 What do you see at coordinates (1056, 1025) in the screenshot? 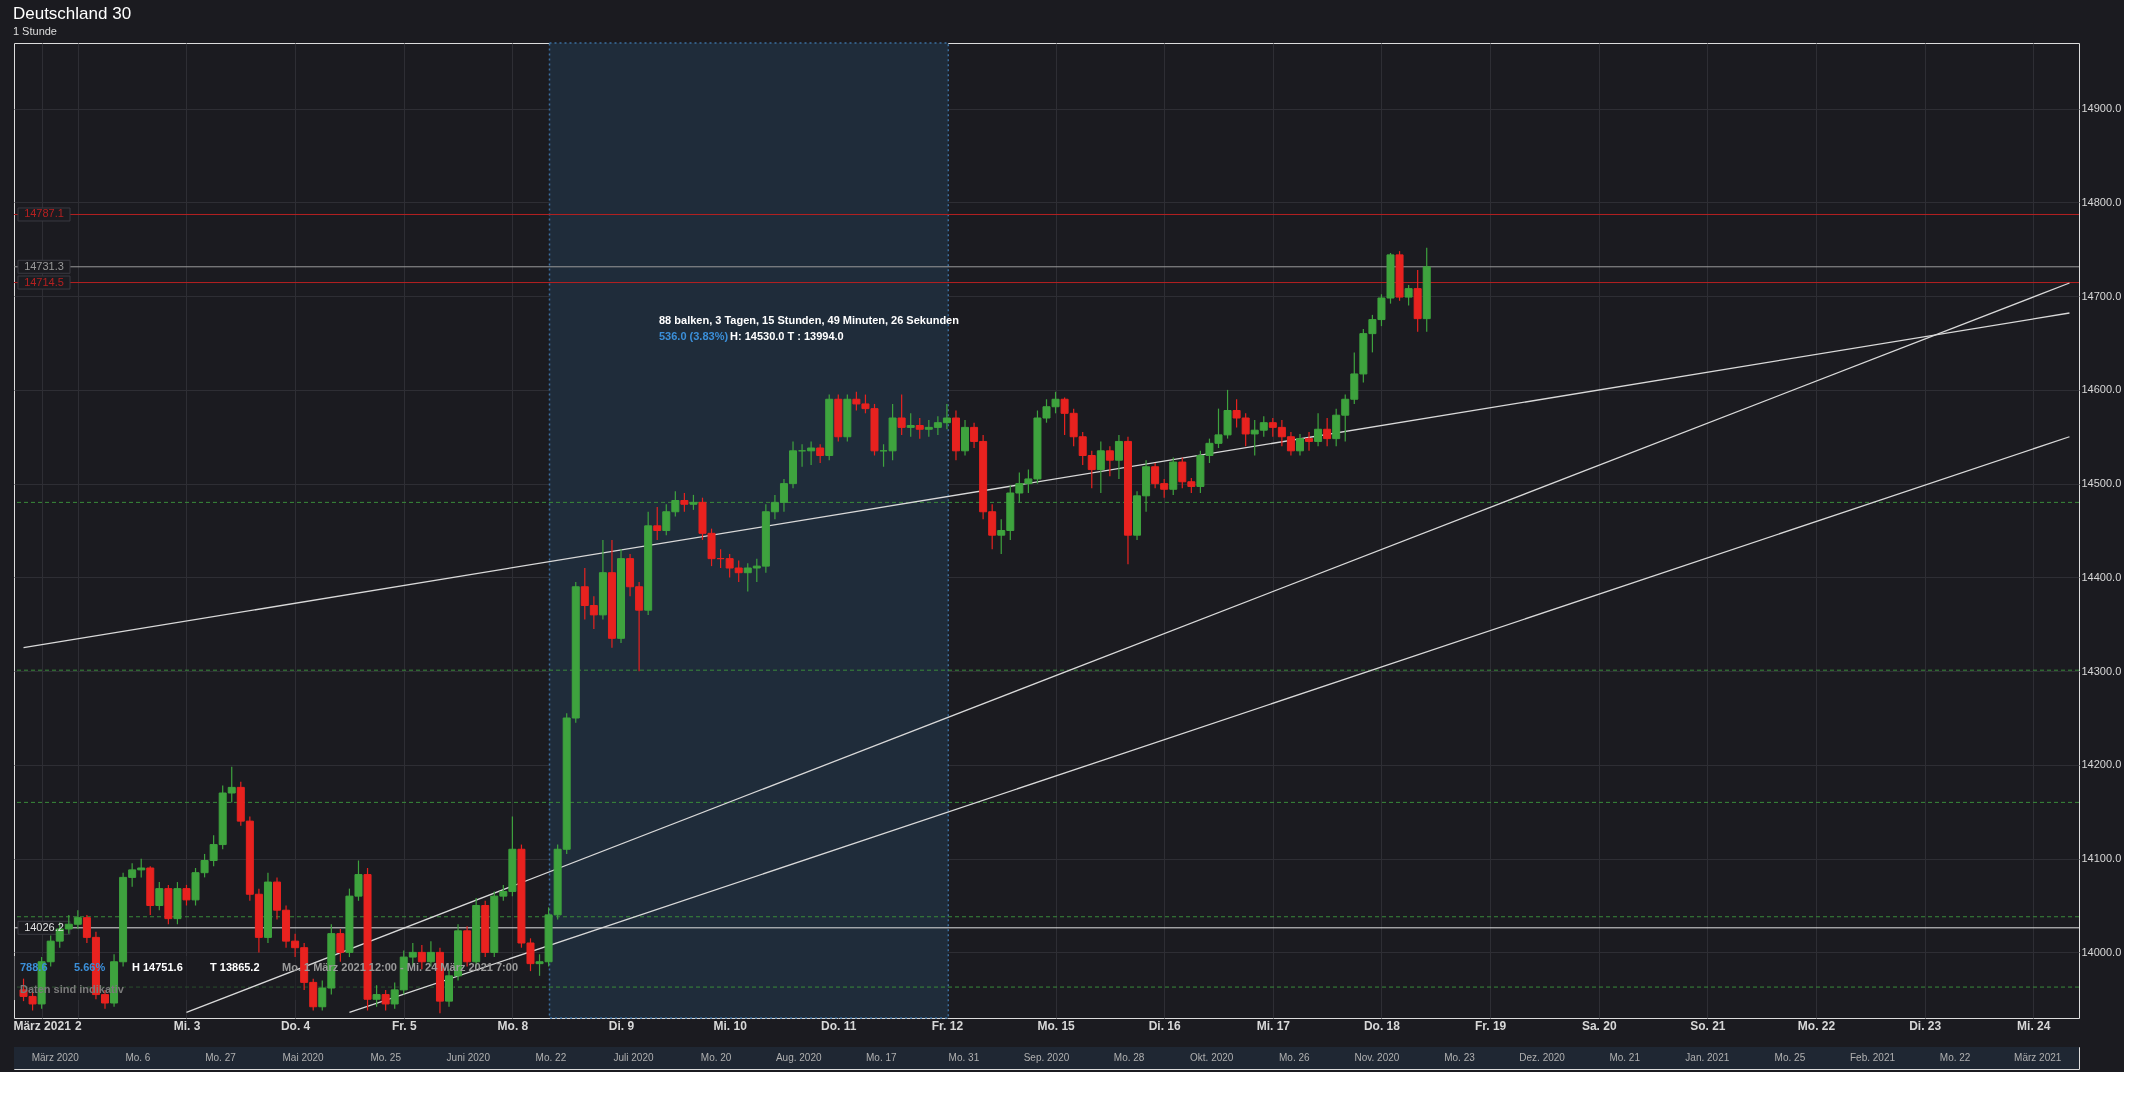
I see `x-tick-label: Mo. 15` at bounding box center [1056, 1025].